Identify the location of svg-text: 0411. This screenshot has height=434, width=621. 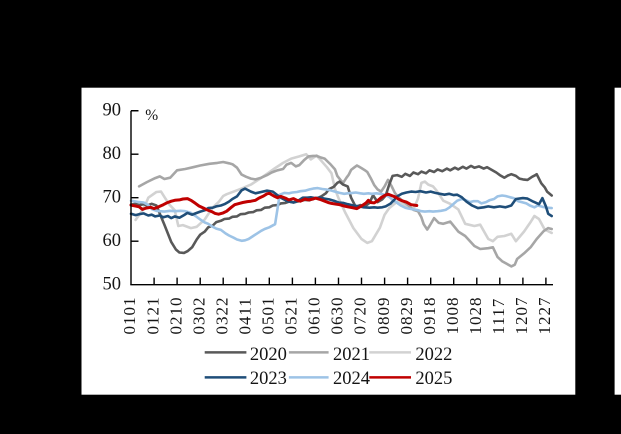
(244, 315).